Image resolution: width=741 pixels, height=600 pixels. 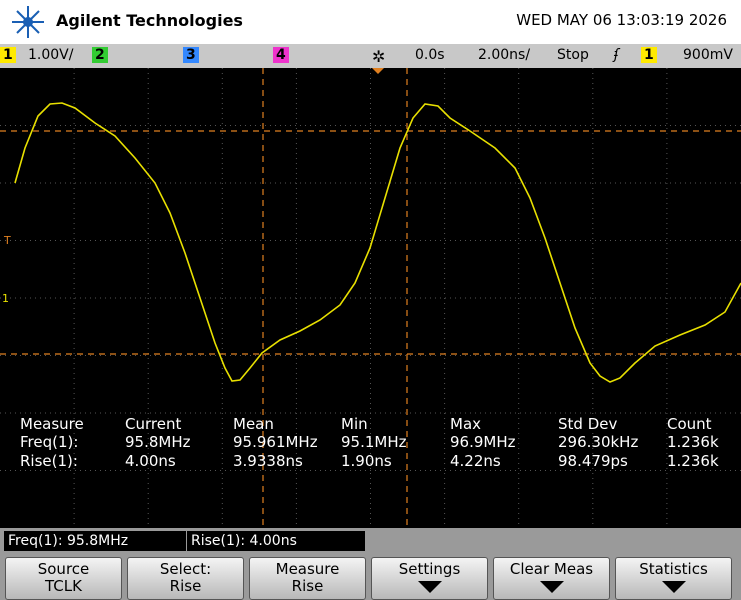 I want to click on trigger-pos, so click(x=378, y=71).